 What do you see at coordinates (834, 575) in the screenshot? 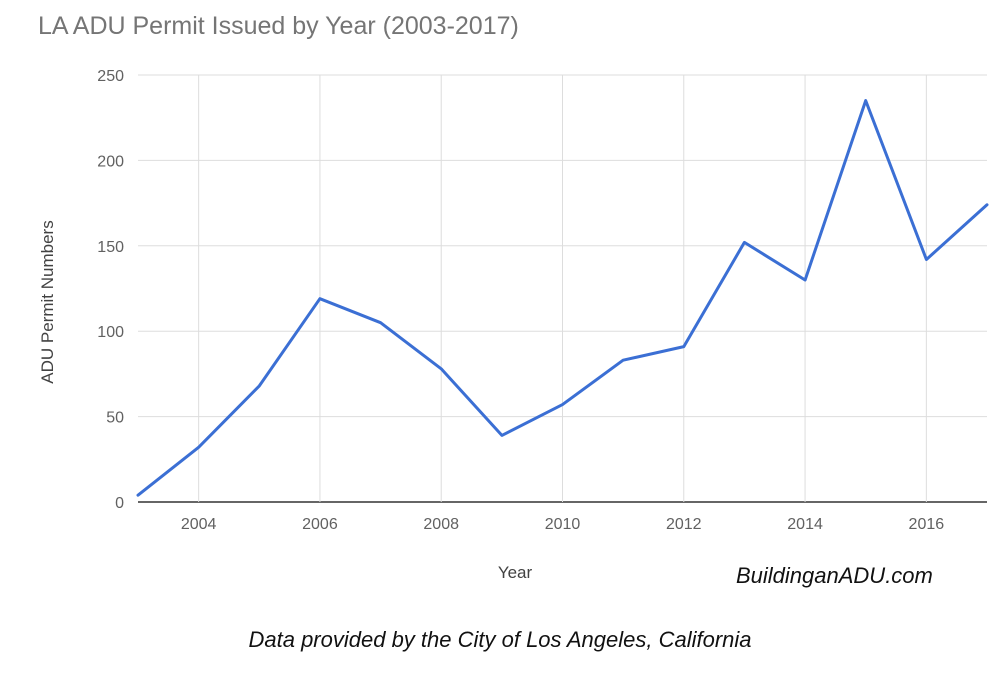
I see `watermark: BuildinganADU.com` at bounding box center [834, 575].